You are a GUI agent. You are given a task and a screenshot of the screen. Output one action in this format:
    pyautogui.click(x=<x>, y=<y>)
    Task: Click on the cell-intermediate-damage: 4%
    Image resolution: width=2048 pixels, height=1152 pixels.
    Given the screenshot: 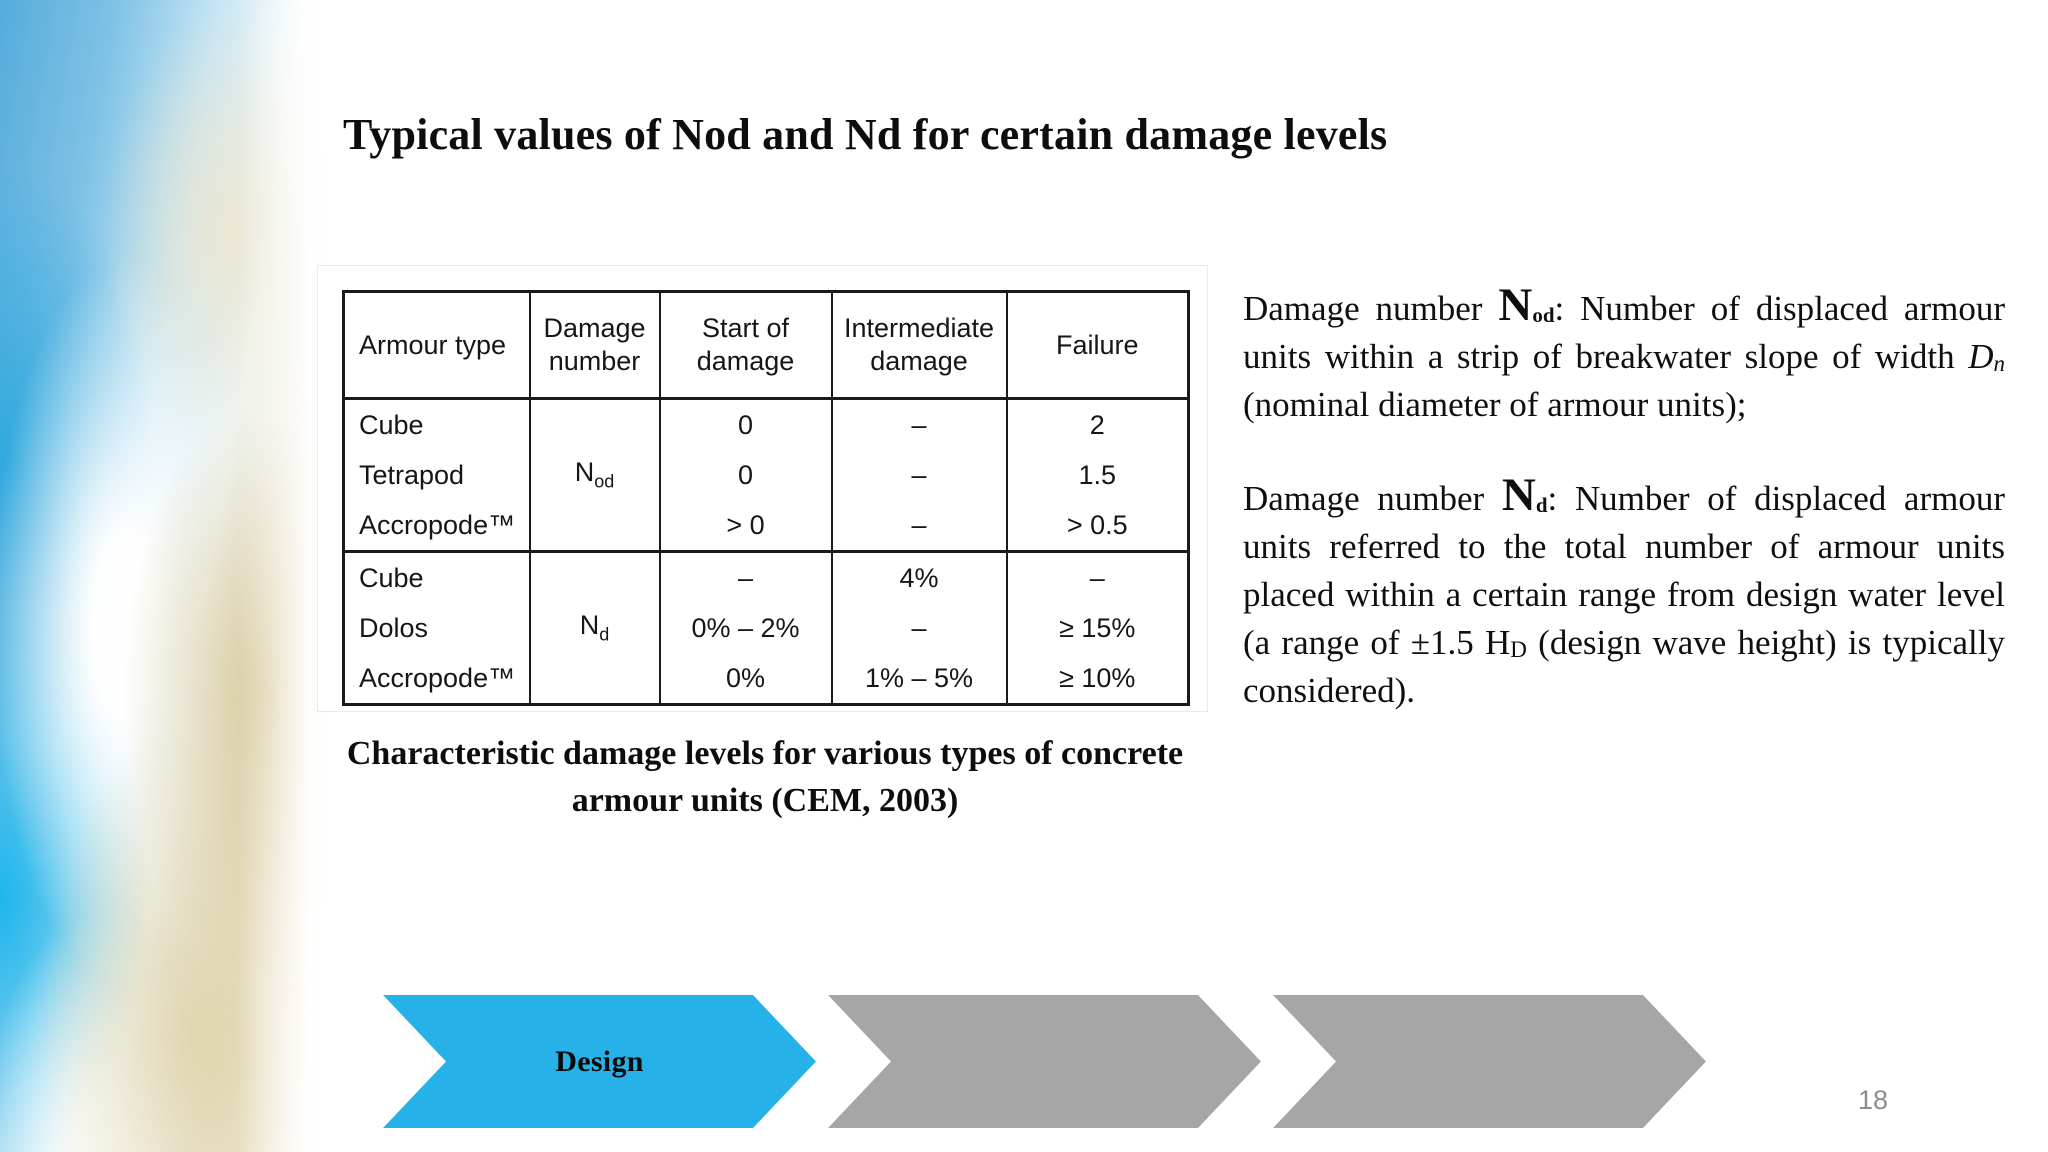 What is the action you would take?
    pyautogui.click(x=919, y=577)
    